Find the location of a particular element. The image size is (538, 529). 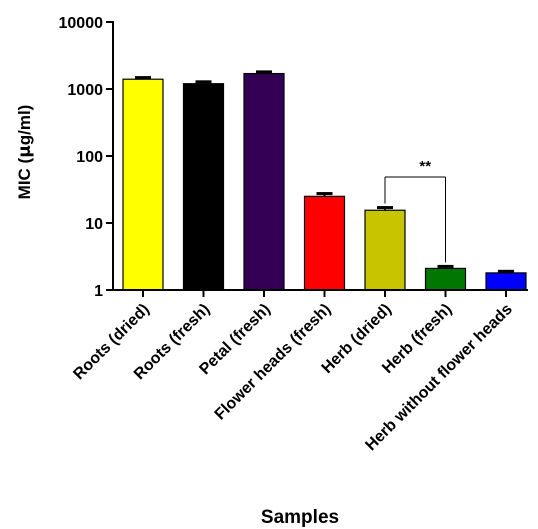

x-axis-label: Samples is located at coordinates (300, 517).